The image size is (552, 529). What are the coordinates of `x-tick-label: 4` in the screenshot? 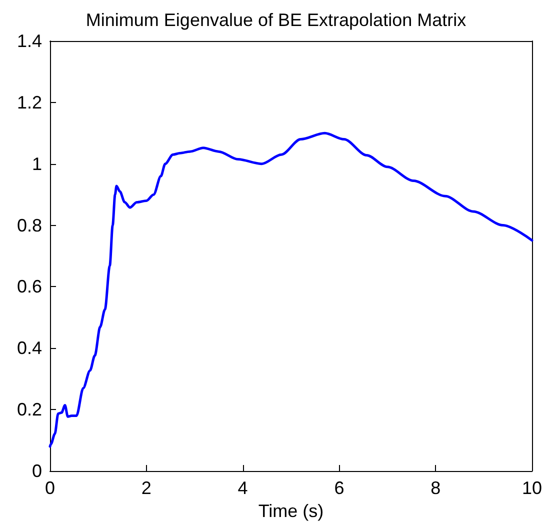 It's located at (243, 488).